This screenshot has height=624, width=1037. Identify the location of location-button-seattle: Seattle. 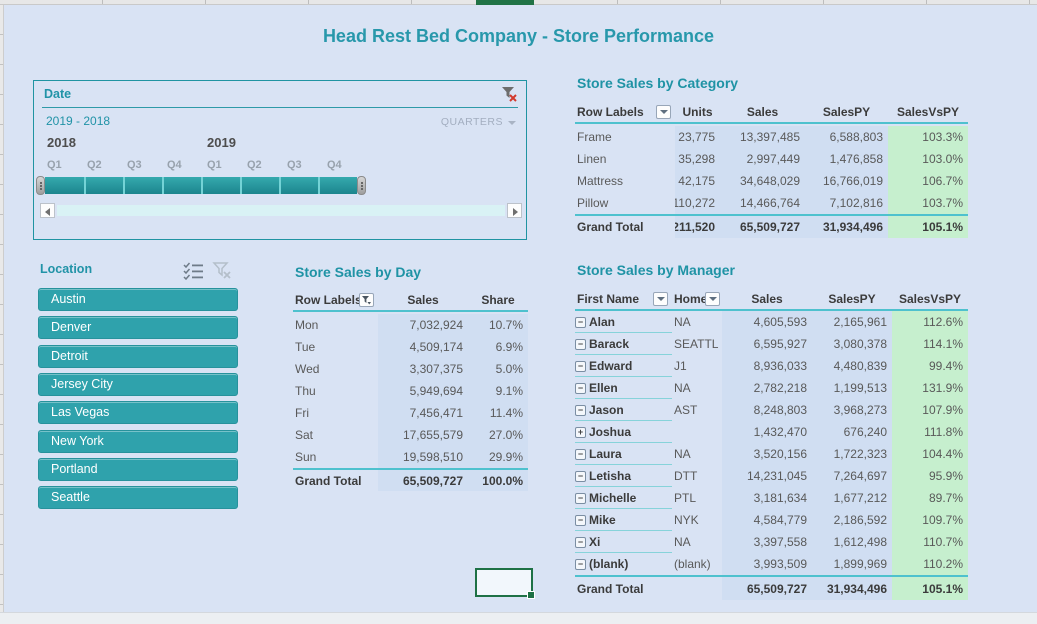
(138, 497).